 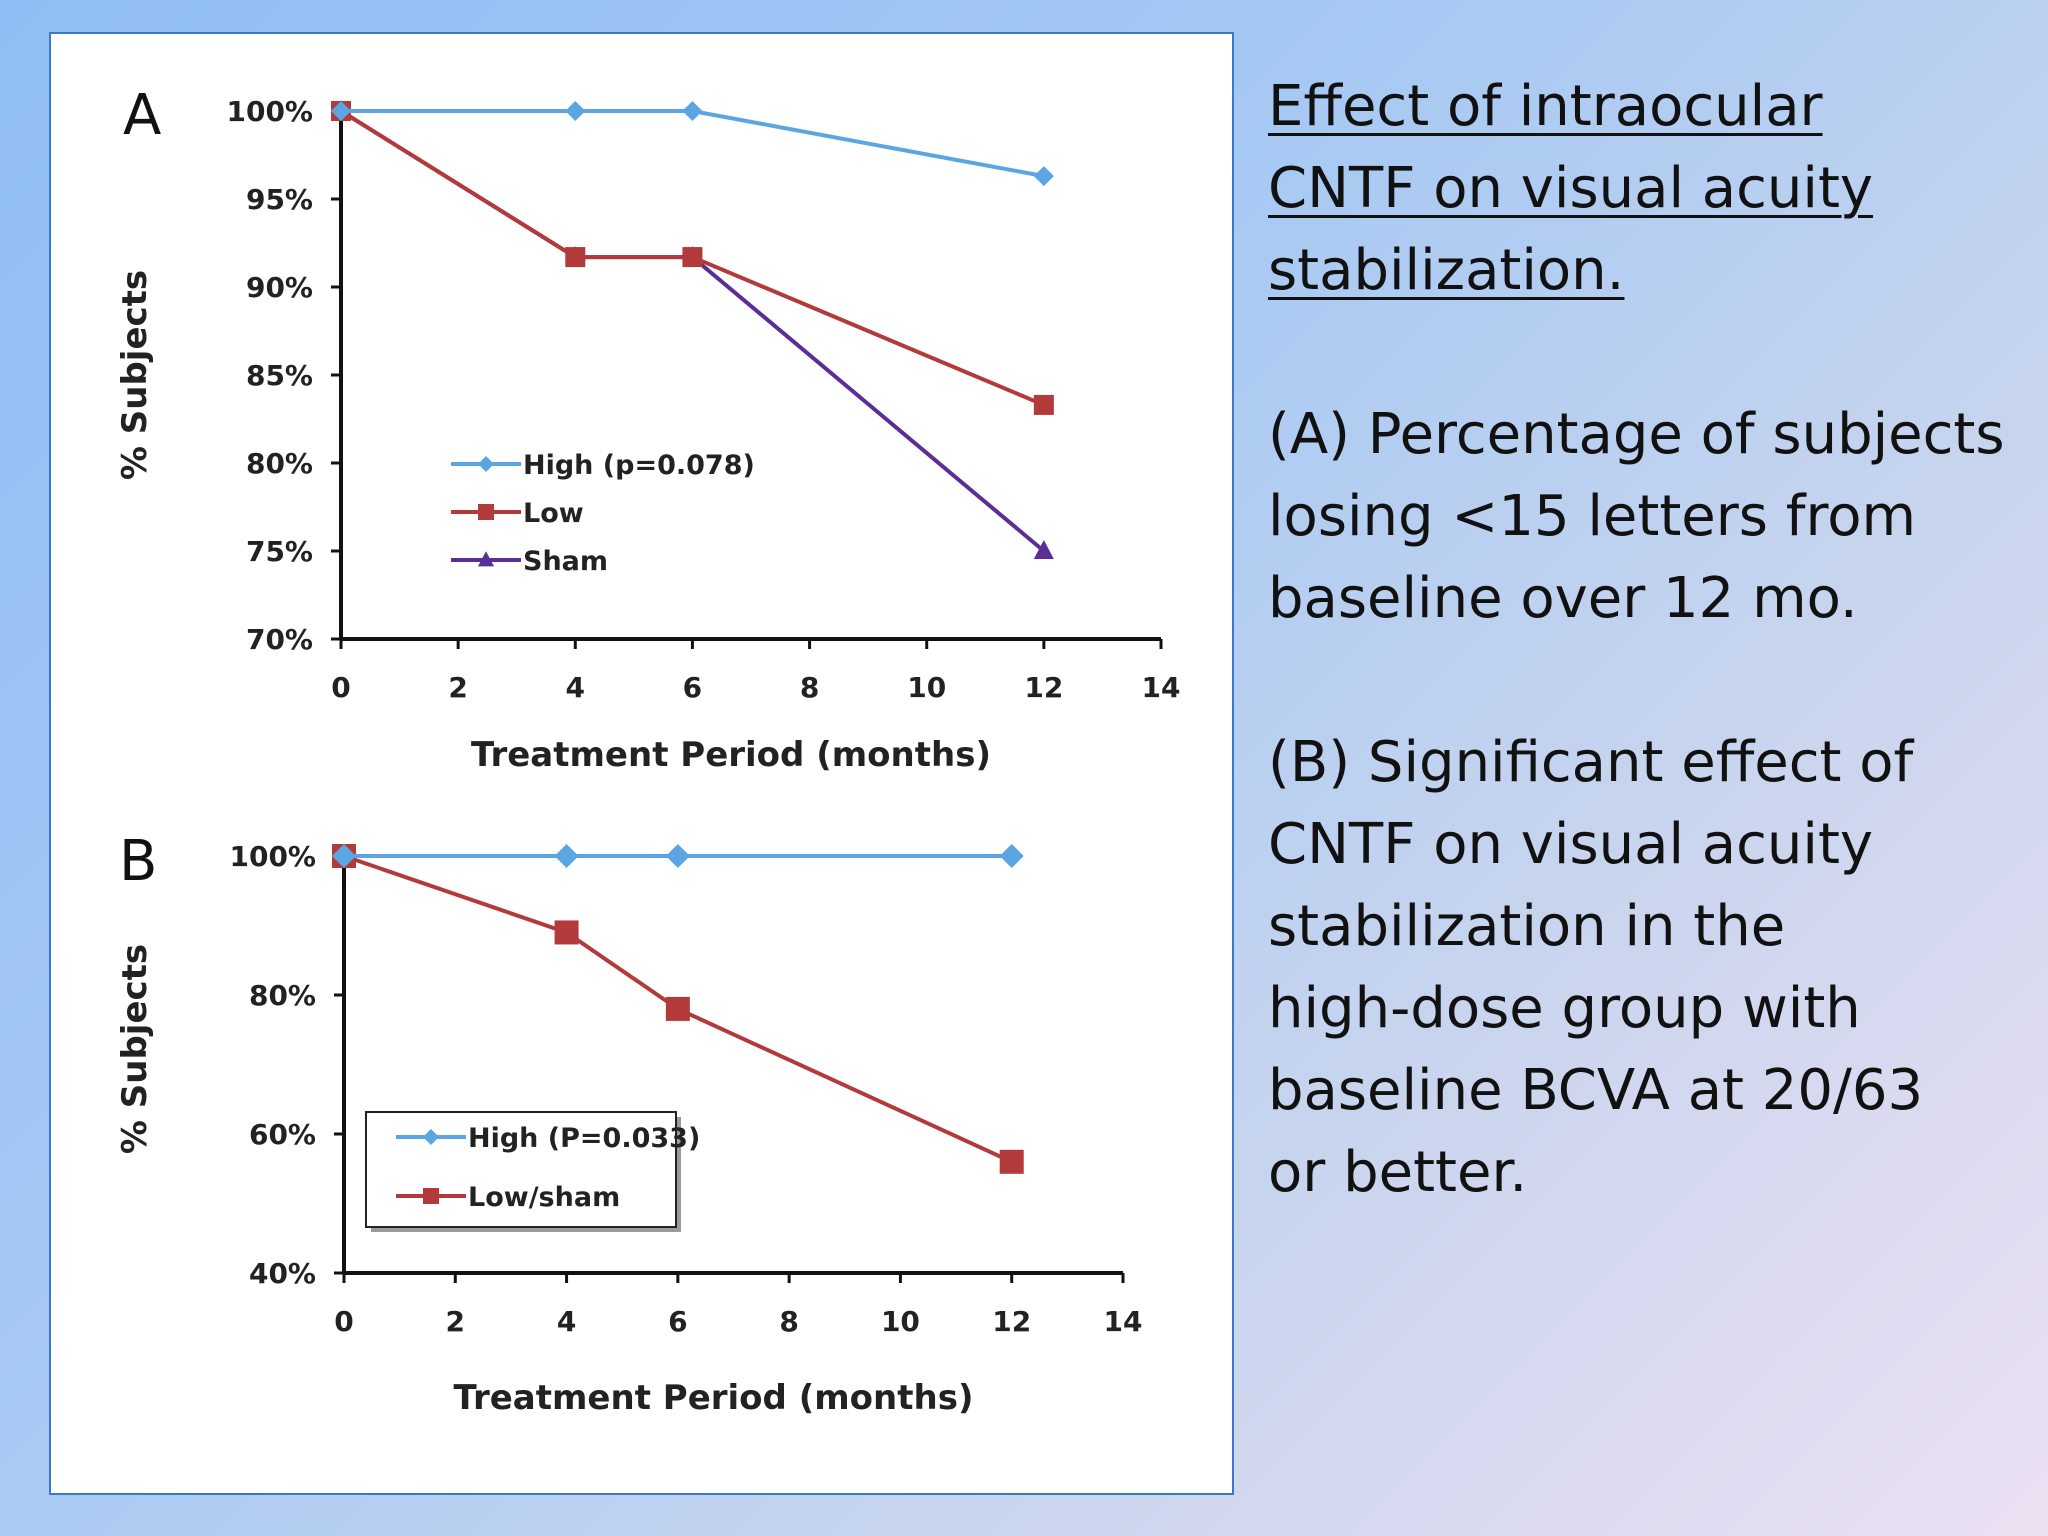 What do you see at coordinates (1592, 516) in the screenshot?
I see `caption-line: losing <15 letters from` at bounding box center [1592, 516].